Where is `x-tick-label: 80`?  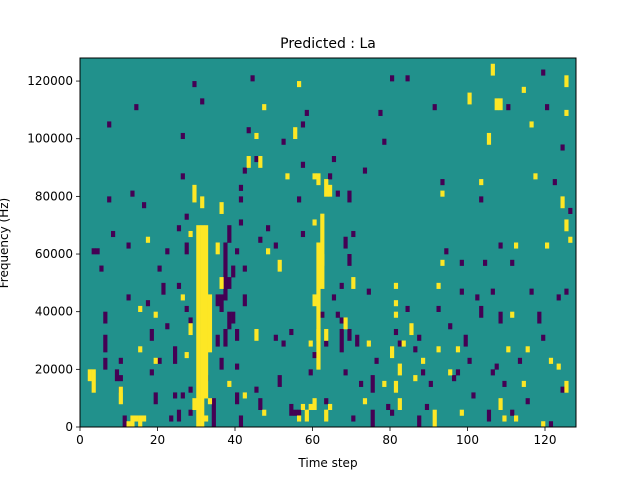 x-tick-label: 80 is located at coordinates (389, 440).